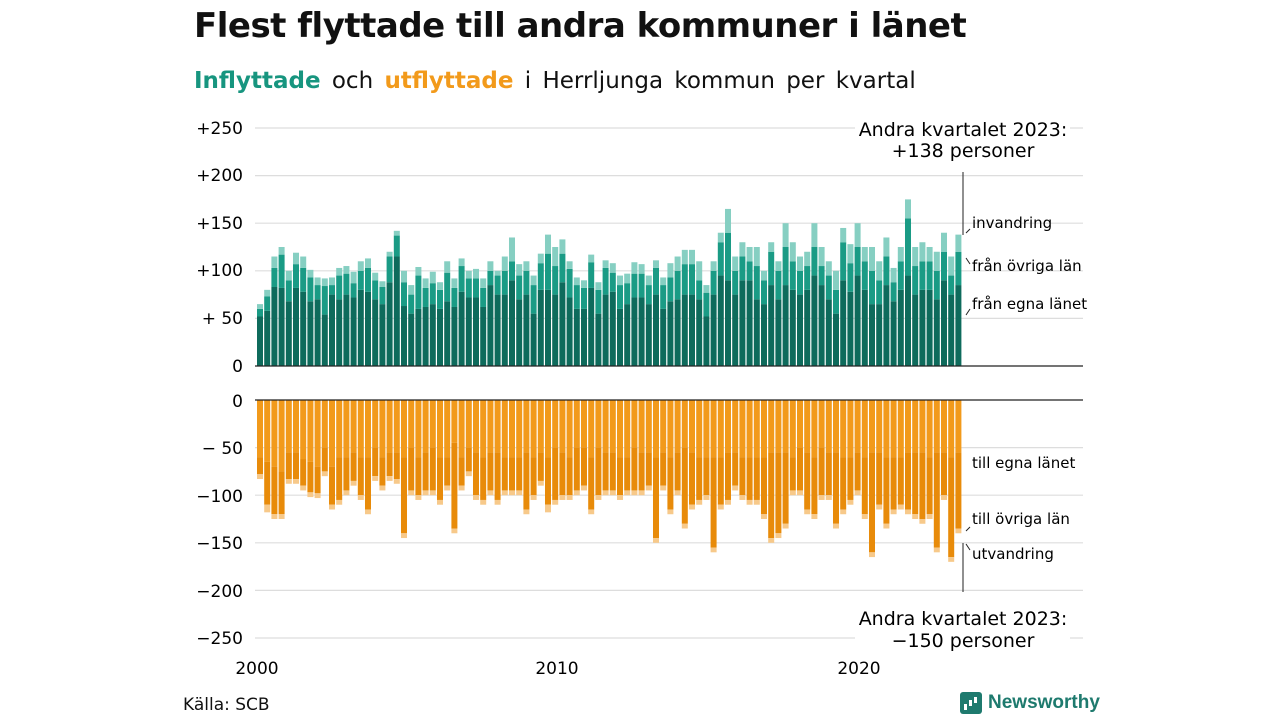  Describe the element at coordinates (237, 367) in the screenshot. I see `ytick-top-0: 0` at that location.